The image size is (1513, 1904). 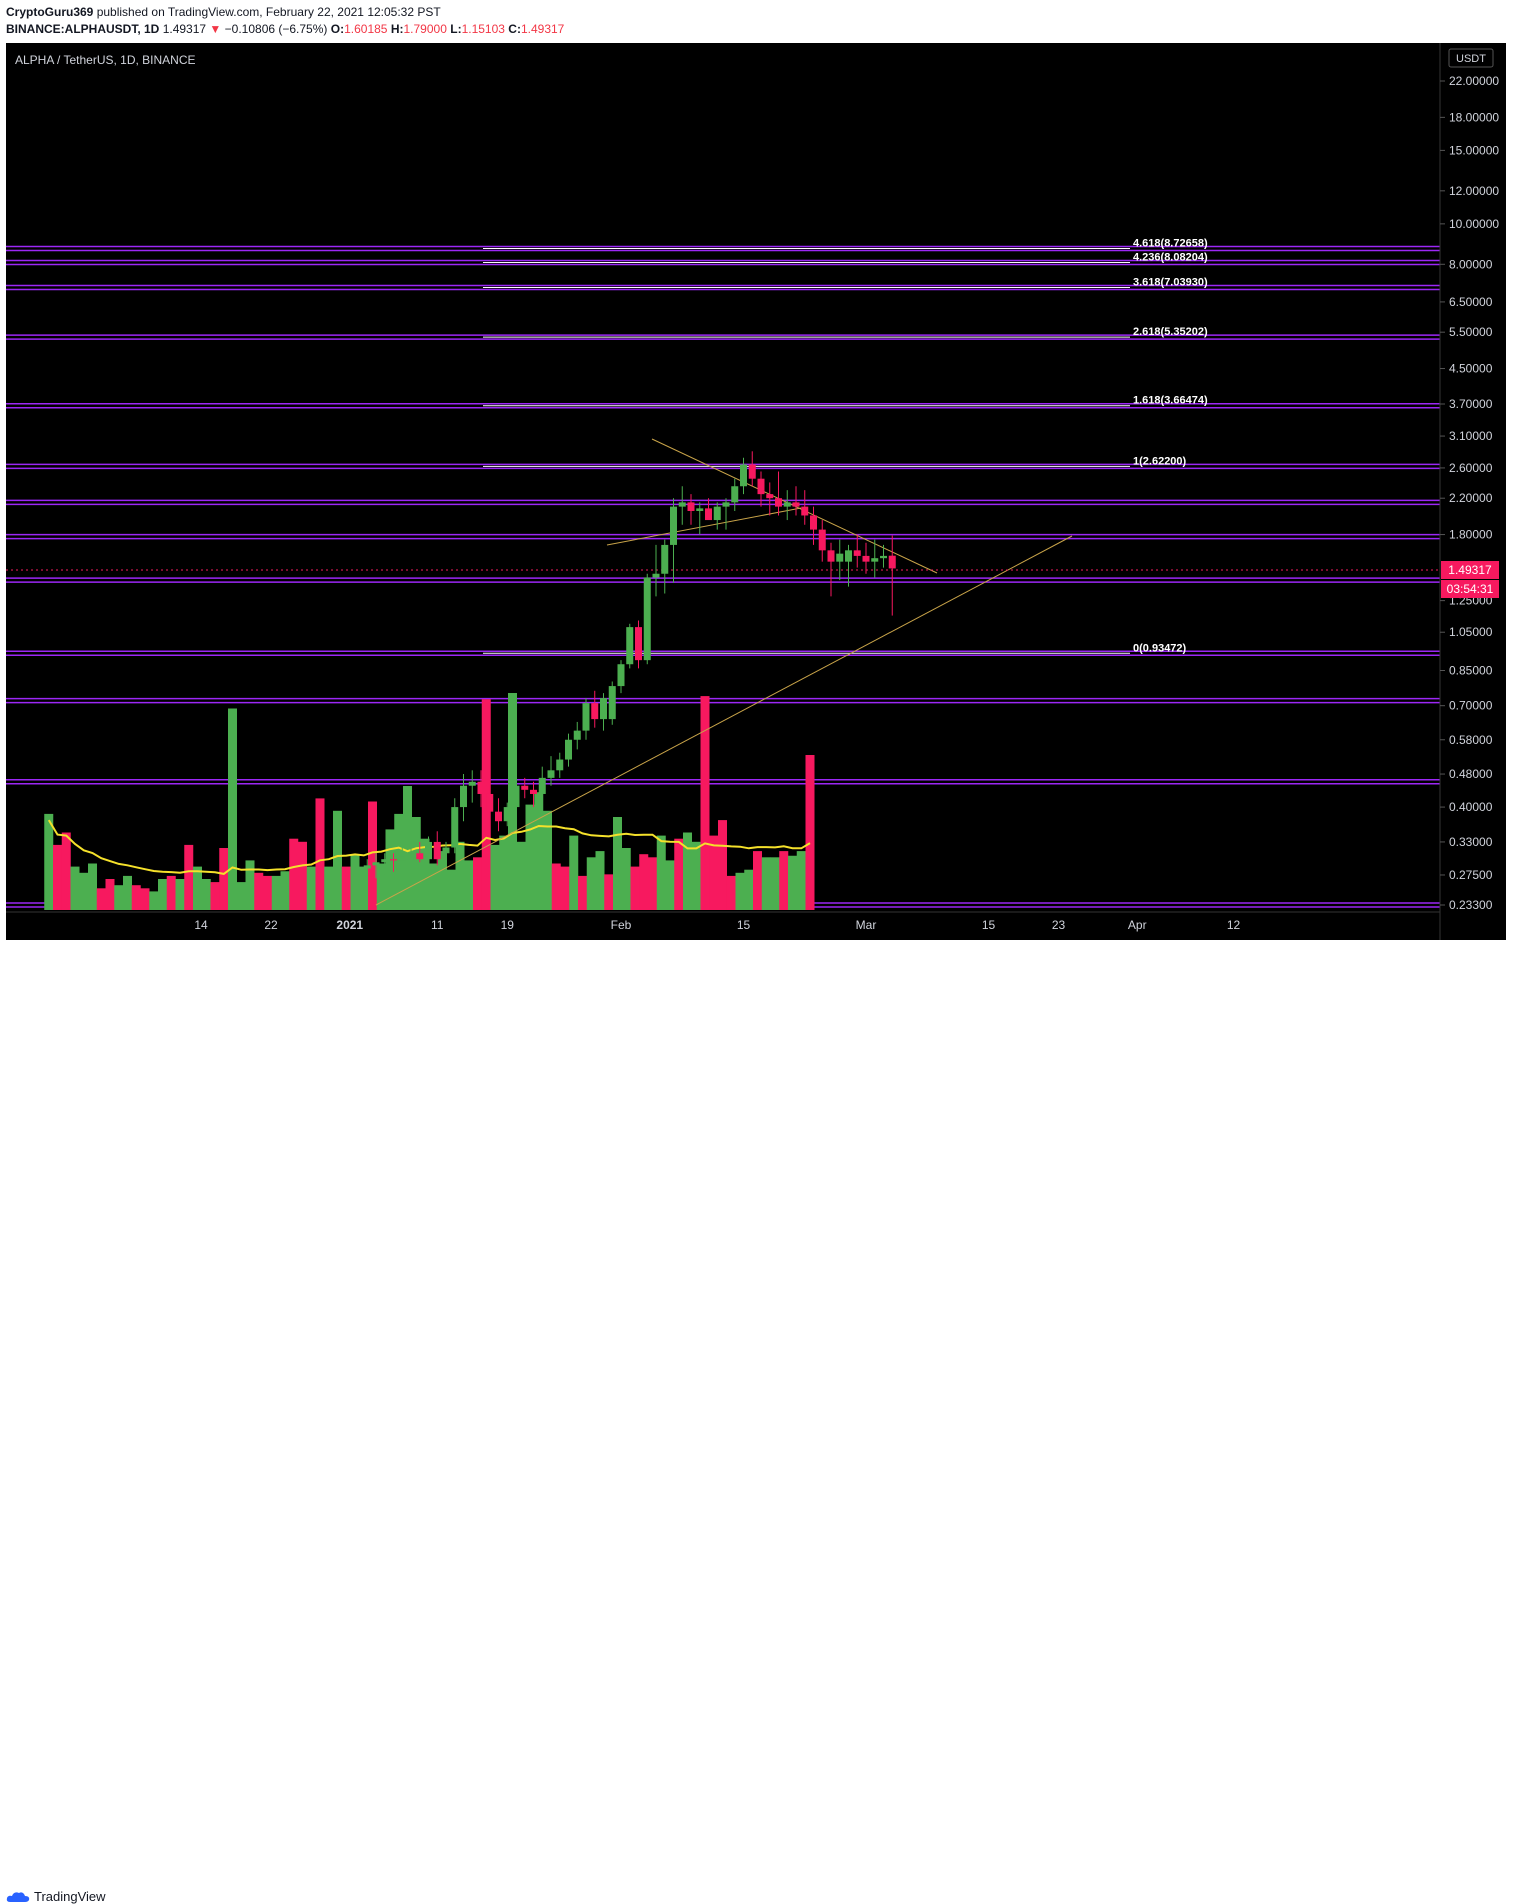 I want to click on time-tick-label: Mar, so click(x=866, y=925).